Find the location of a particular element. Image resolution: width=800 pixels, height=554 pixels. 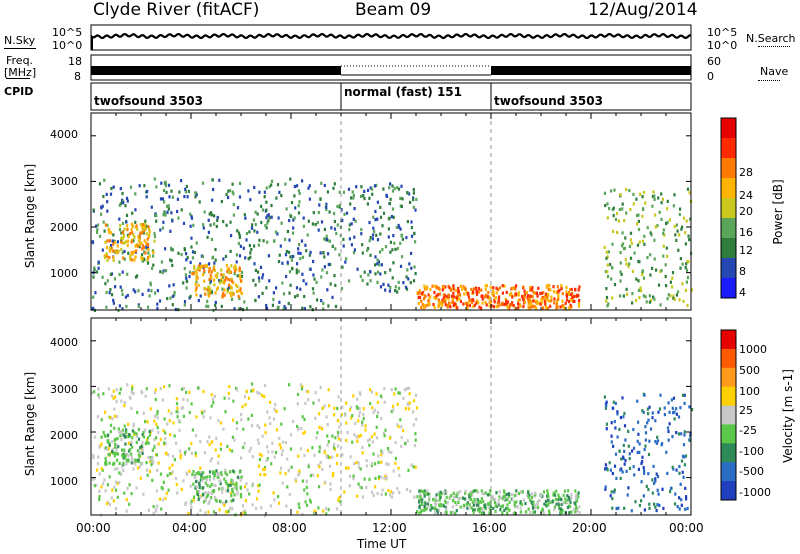

velocity-cbar-tick-1: 500 is located at coordinates (749, 370).